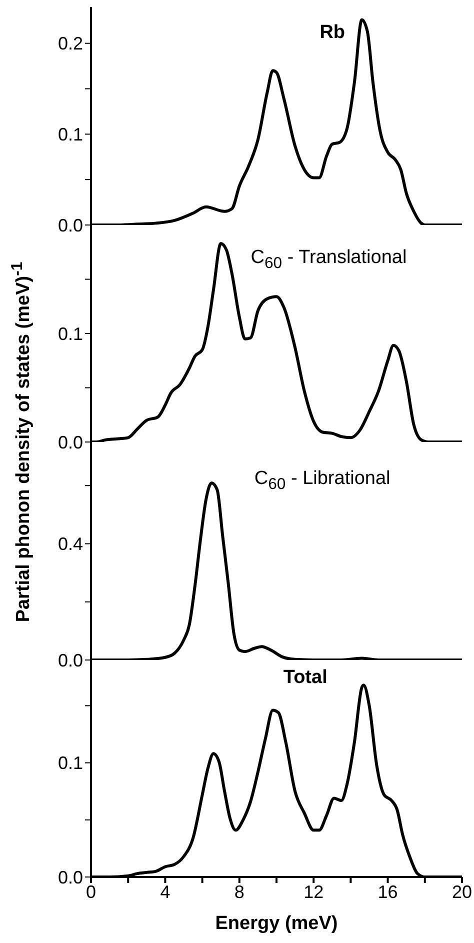  Describe the element at coordinates (328, 259) in the screenshot. I see `annotation: C$_{60}$ - Translational` at that location.